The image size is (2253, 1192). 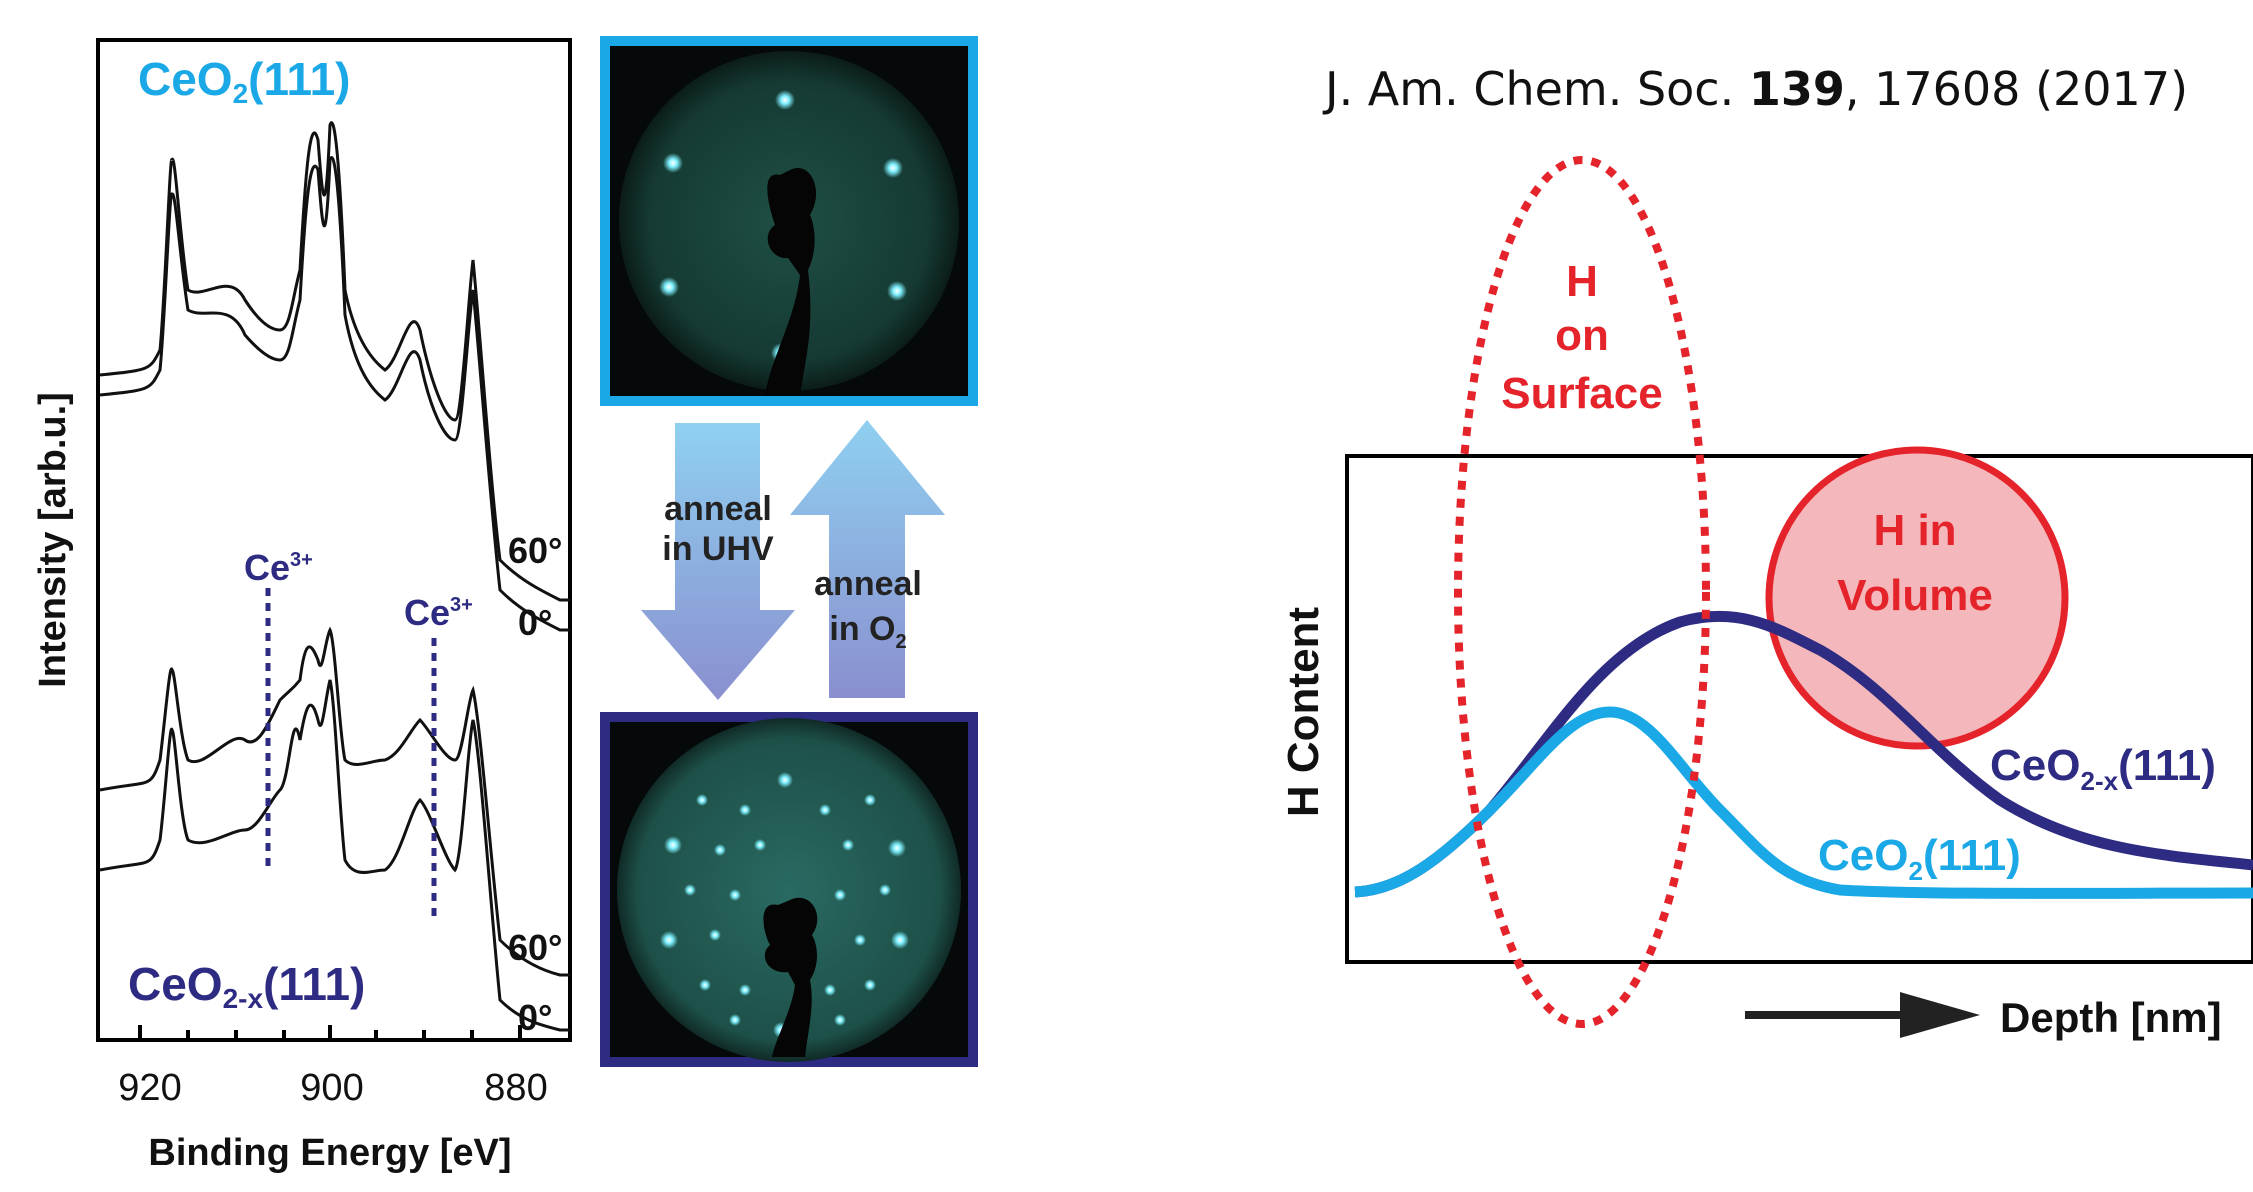 What do you see at coordinates (1582, 281) in the screenshot?
I see `surface-label-line1: H` at bounding box center [1582, 281].